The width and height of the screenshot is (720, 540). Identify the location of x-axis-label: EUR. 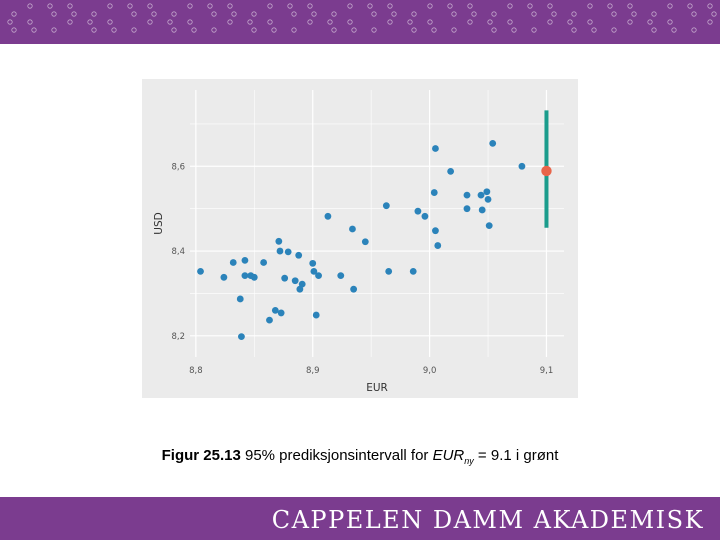
(377, 388).